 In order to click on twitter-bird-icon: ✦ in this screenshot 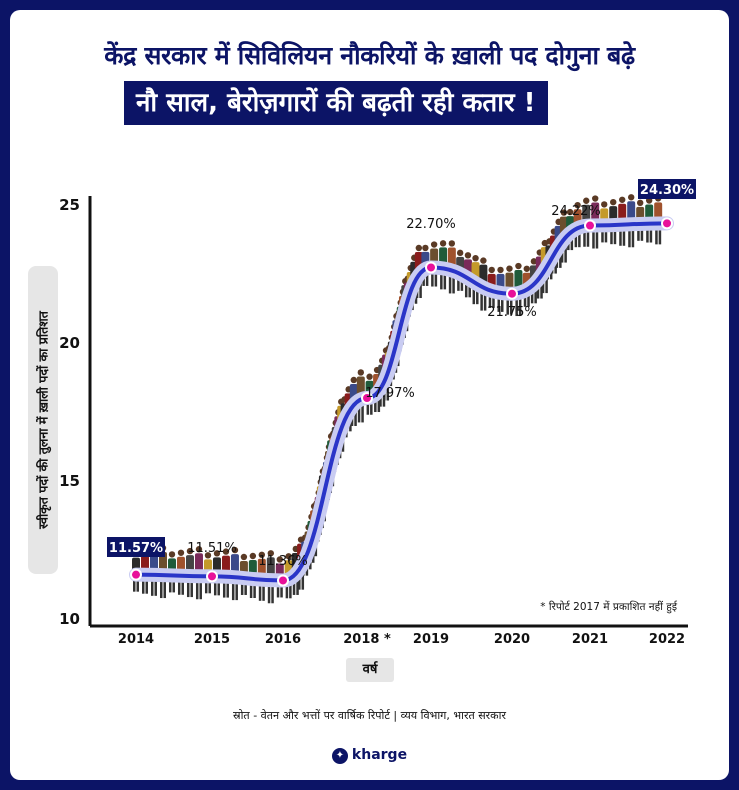, I will do `click(339, 756)`.